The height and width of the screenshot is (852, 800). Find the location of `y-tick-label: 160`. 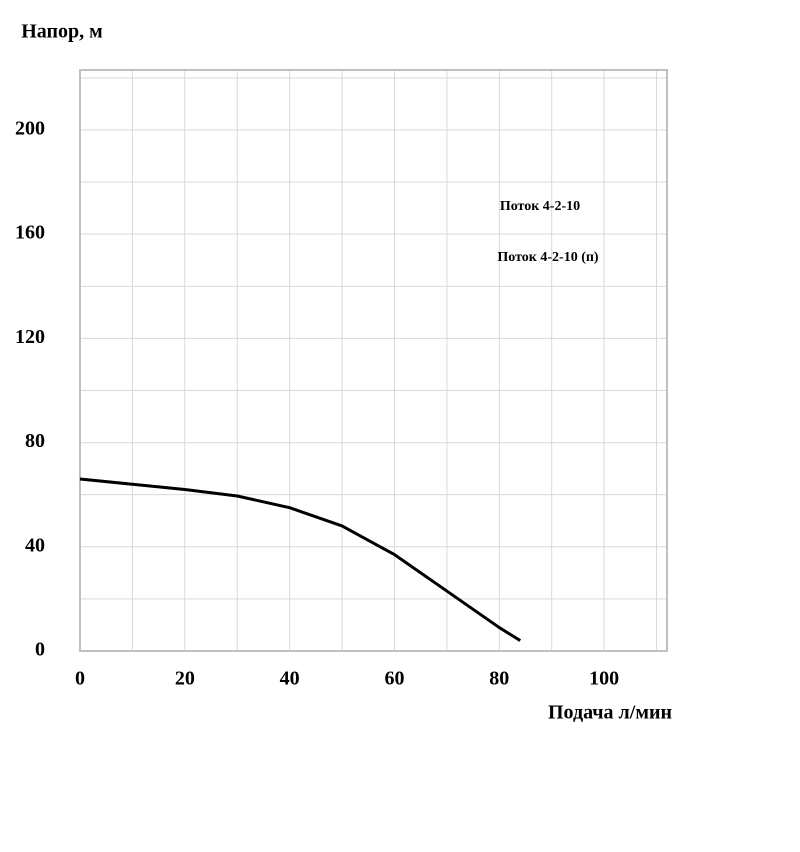

y-tick-label: 160 is located at coordinates (30, 233).